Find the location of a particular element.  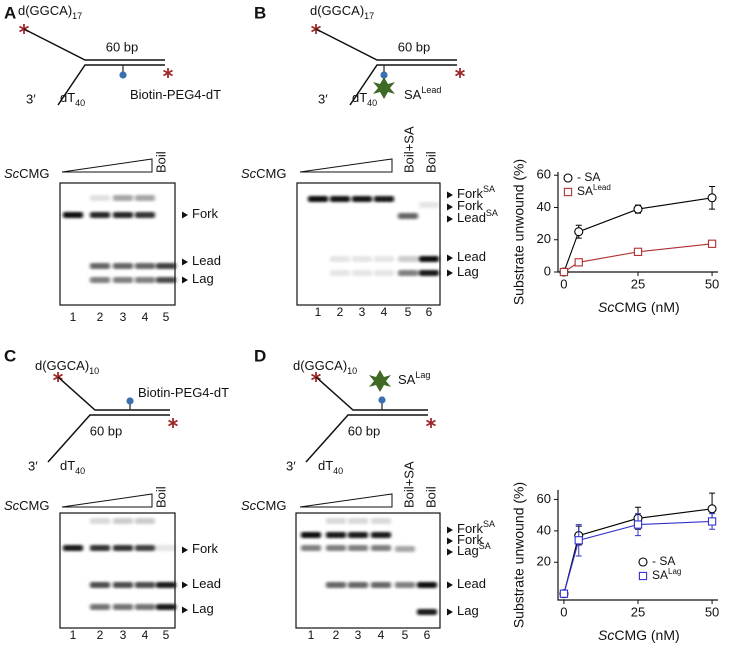

lane-number: 1 is located at coordinates (73, 317).